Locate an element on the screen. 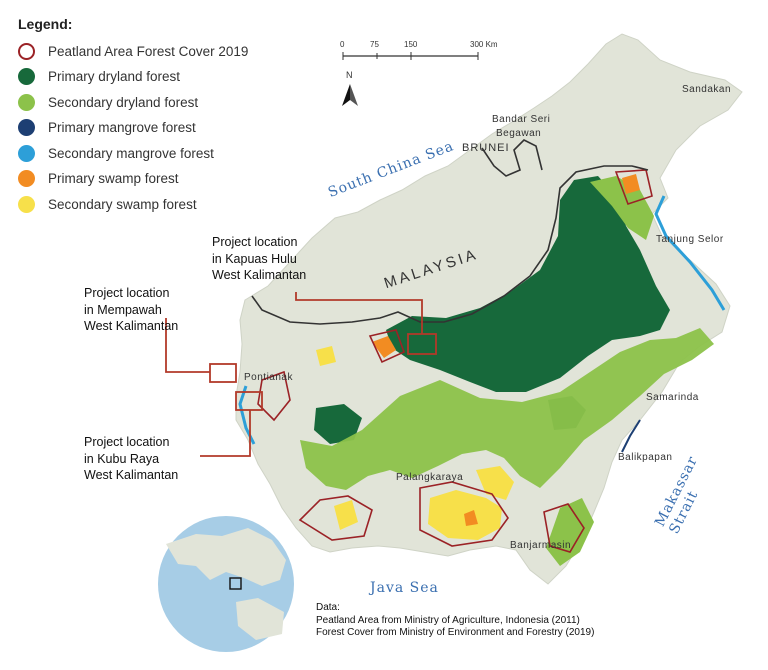 This screenshot has height=670, width=768. callout-kuburaya-line2: in Kubu Raya is located at coordinates (122, 458).